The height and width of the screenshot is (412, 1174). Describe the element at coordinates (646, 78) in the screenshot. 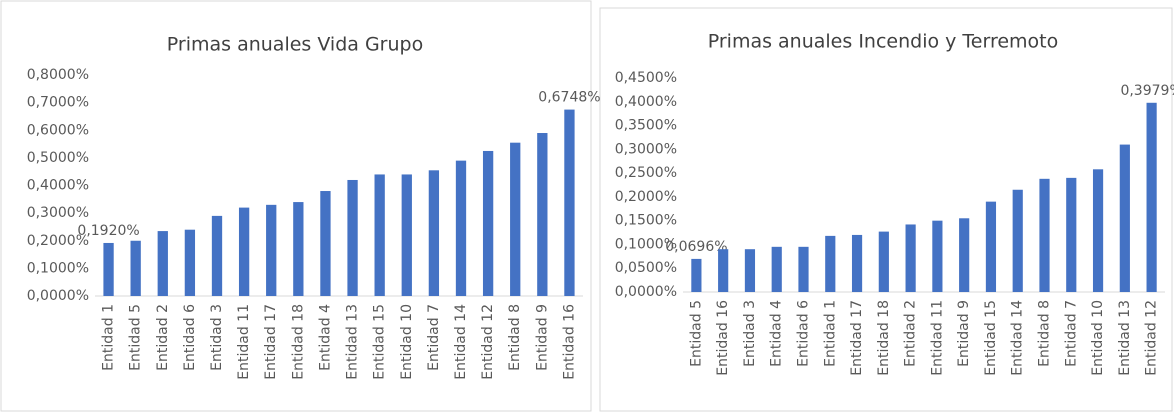

I see `y-tick-label: 0,4500%` at that location.